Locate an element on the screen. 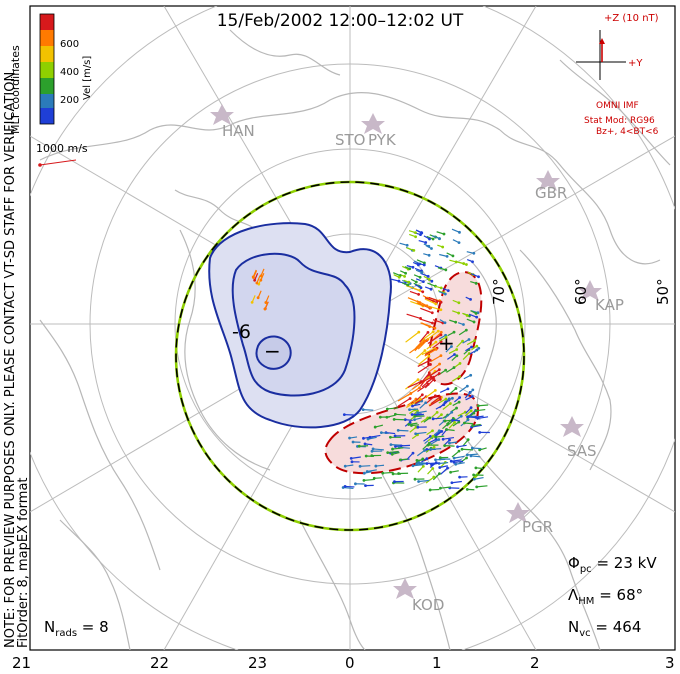 The height and width of the screenshot is (674, 680). radar-count: Nrads = 8 is located at coordinates (76, 628).